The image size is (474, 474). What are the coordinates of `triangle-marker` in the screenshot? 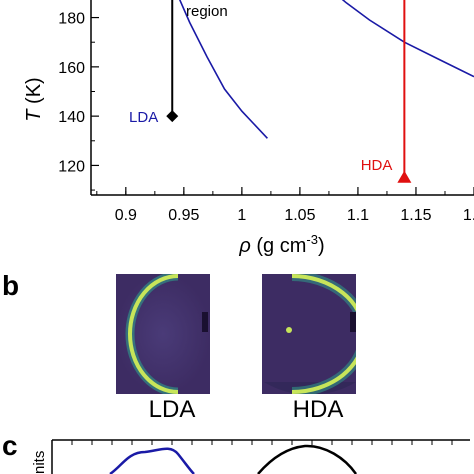 It's located at (404, 176).